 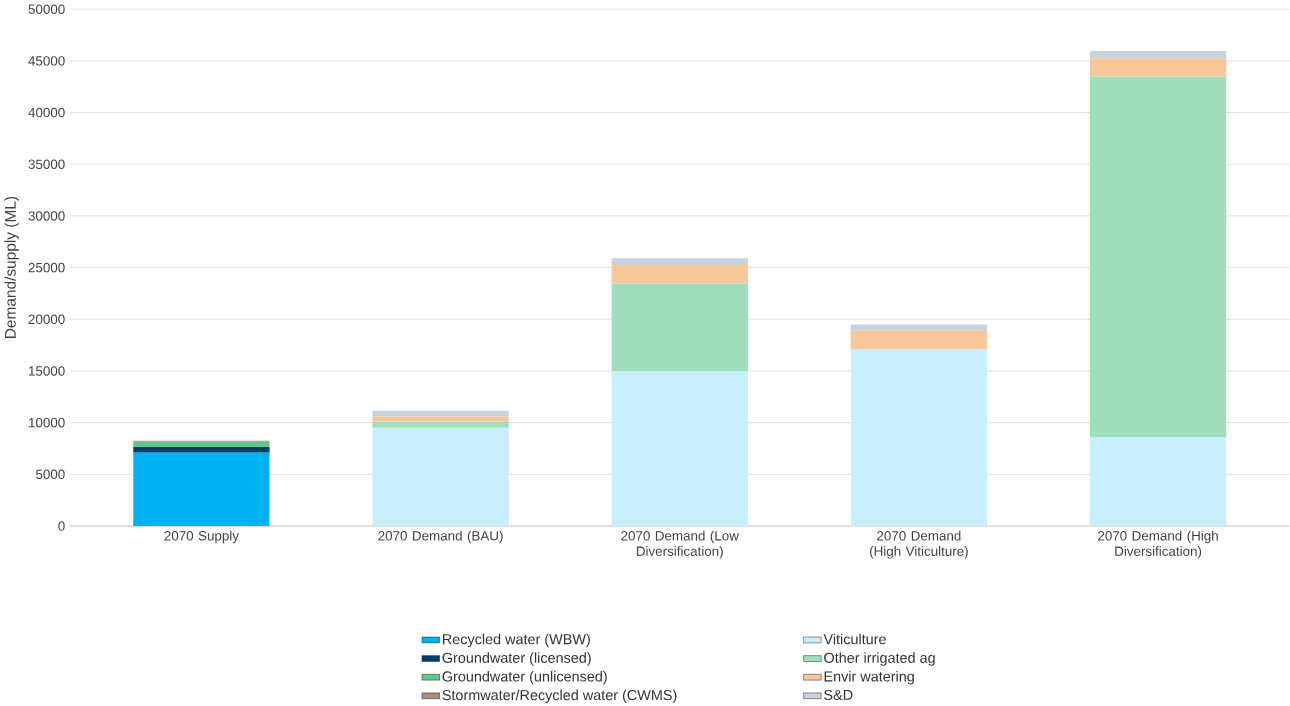 What do you see at coordinates (869, 677) in the screenshot?
I see `legend-label: Envir watering` at bounding box center [869, 677].